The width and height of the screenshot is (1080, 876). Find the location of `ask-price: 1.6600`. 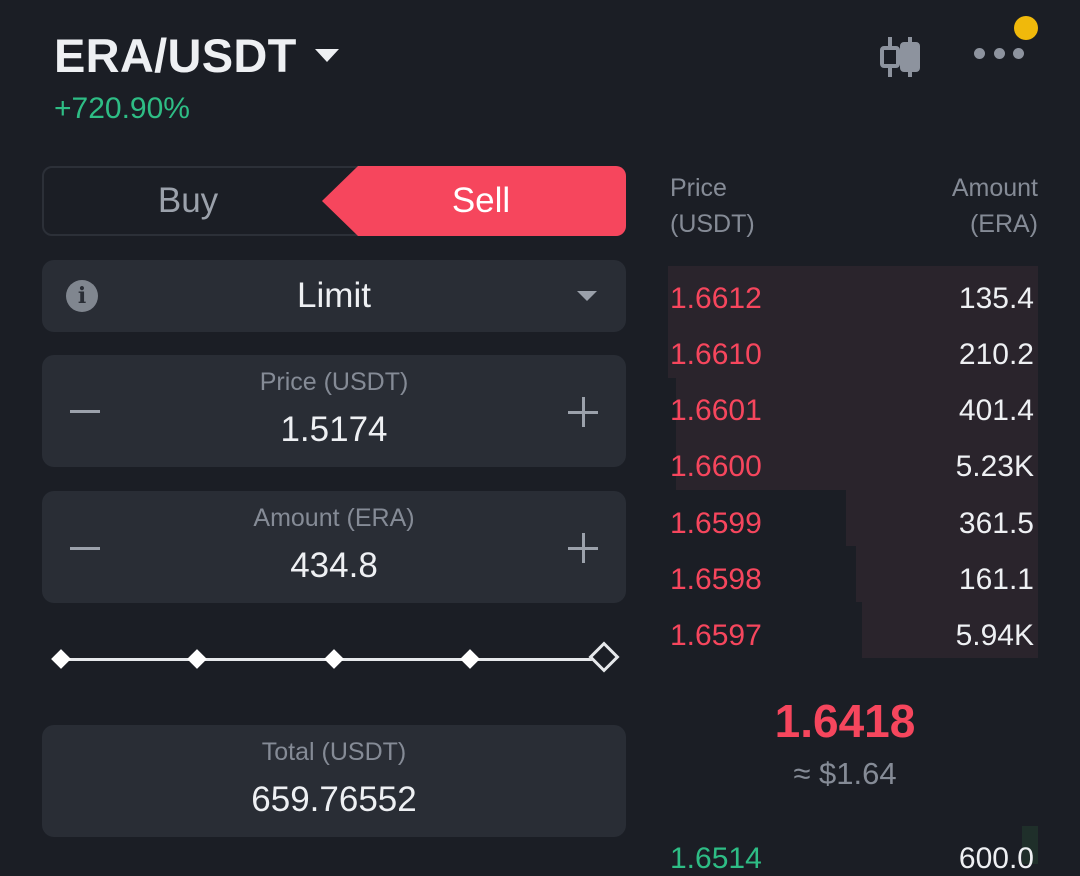

ask-price: 1.6600 is located at coordinates (716, 466).